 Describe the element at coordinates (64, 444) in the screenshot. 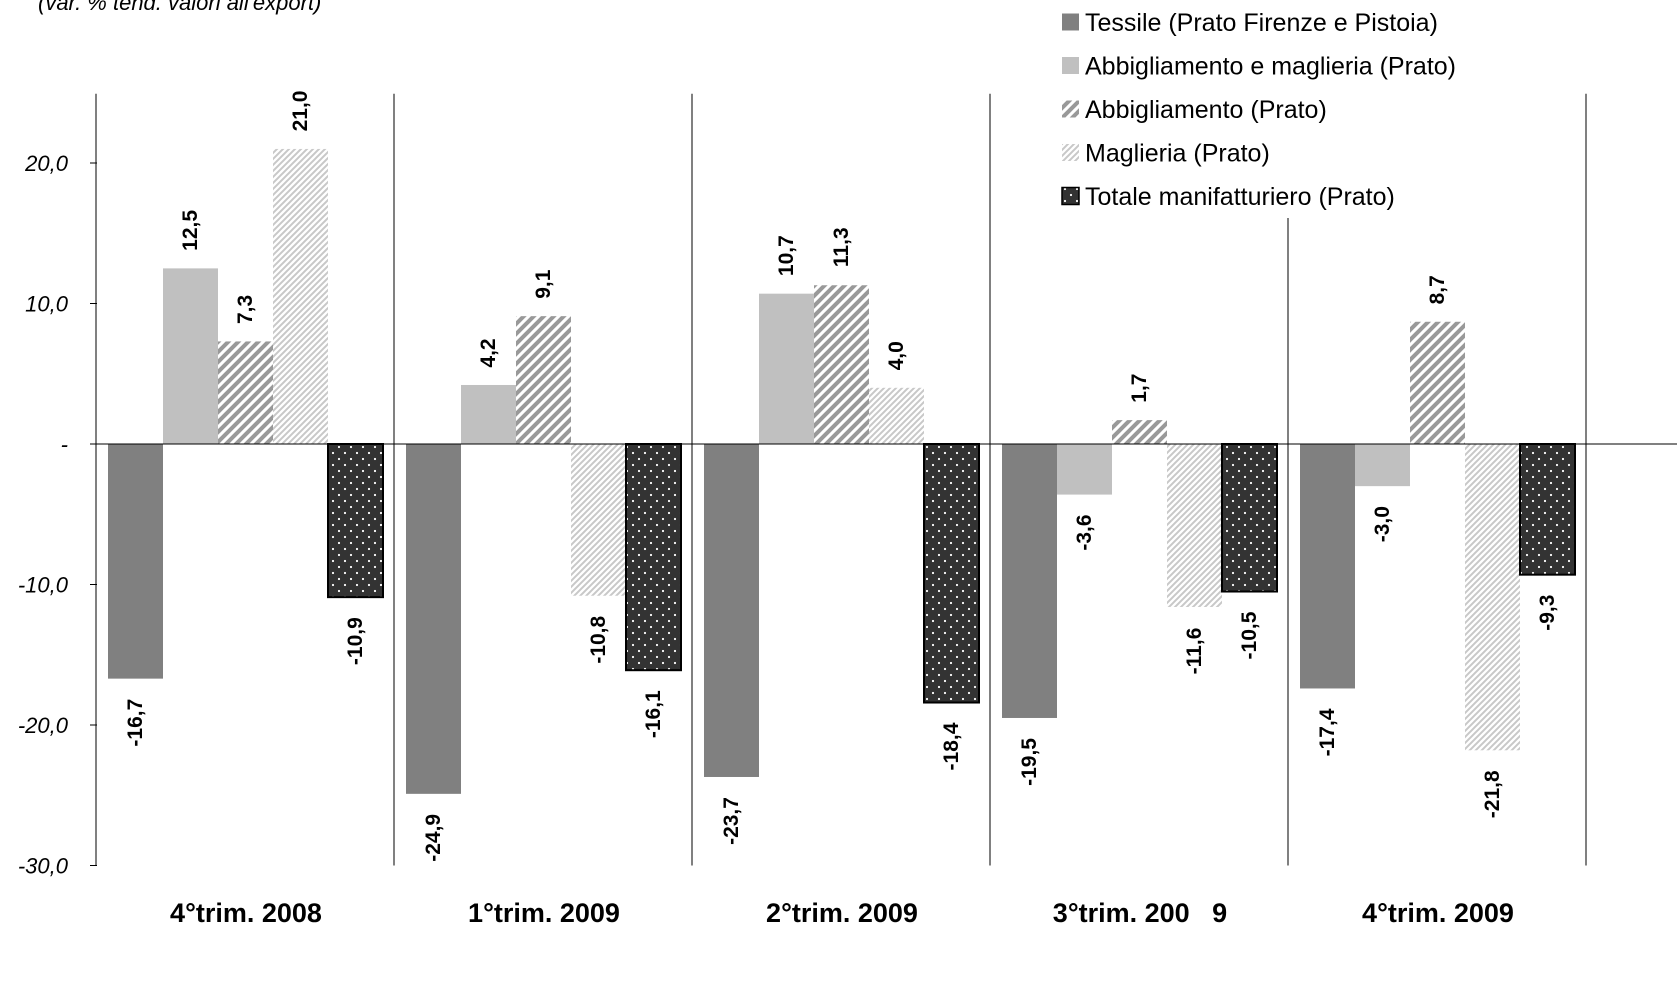

I see `y-tick-label: -` at that location.